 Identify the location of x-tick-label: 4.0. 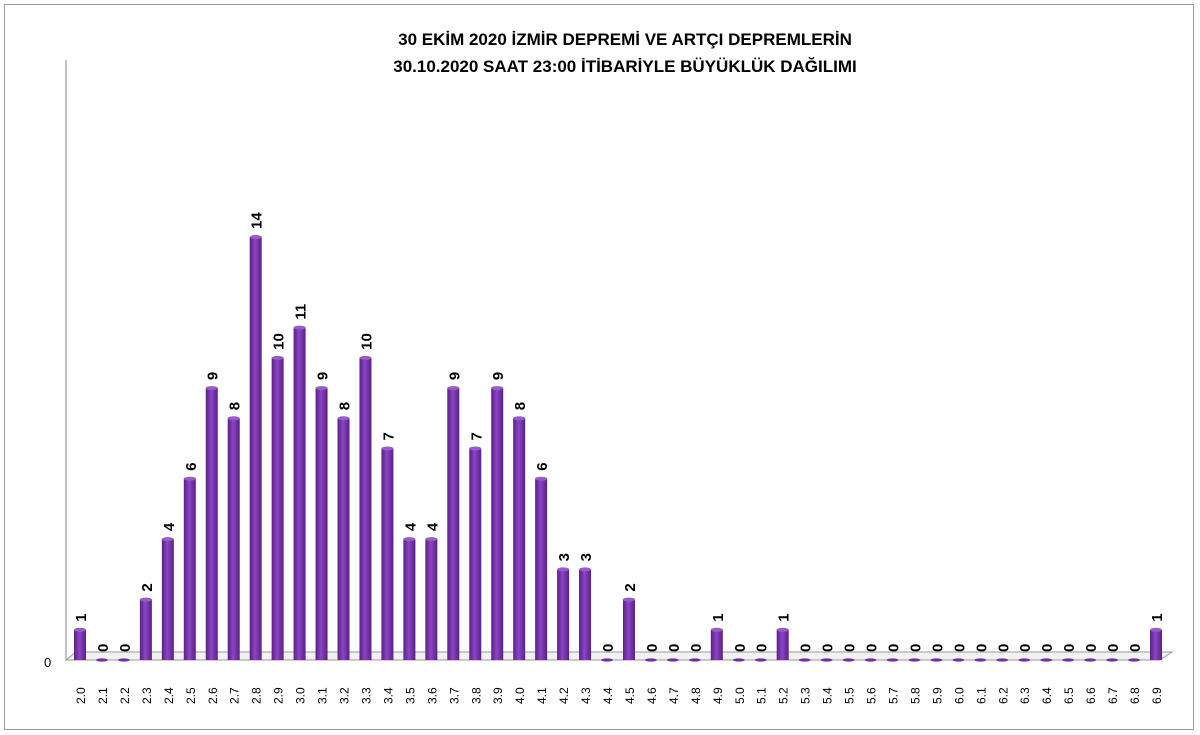
(520, 695).